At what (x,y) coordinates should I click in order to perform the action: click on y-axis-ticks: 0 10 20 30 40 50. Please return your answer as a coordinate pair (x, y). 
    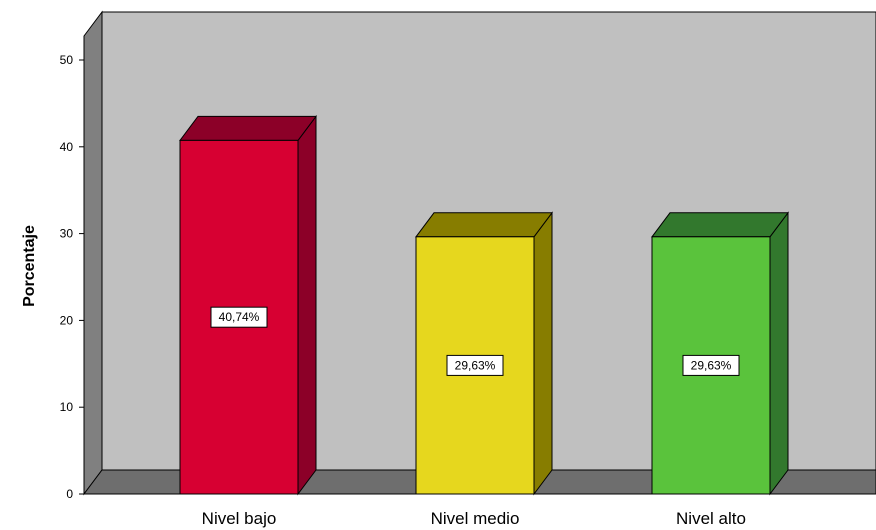
    Looking at the image, I should click on (72, 277).